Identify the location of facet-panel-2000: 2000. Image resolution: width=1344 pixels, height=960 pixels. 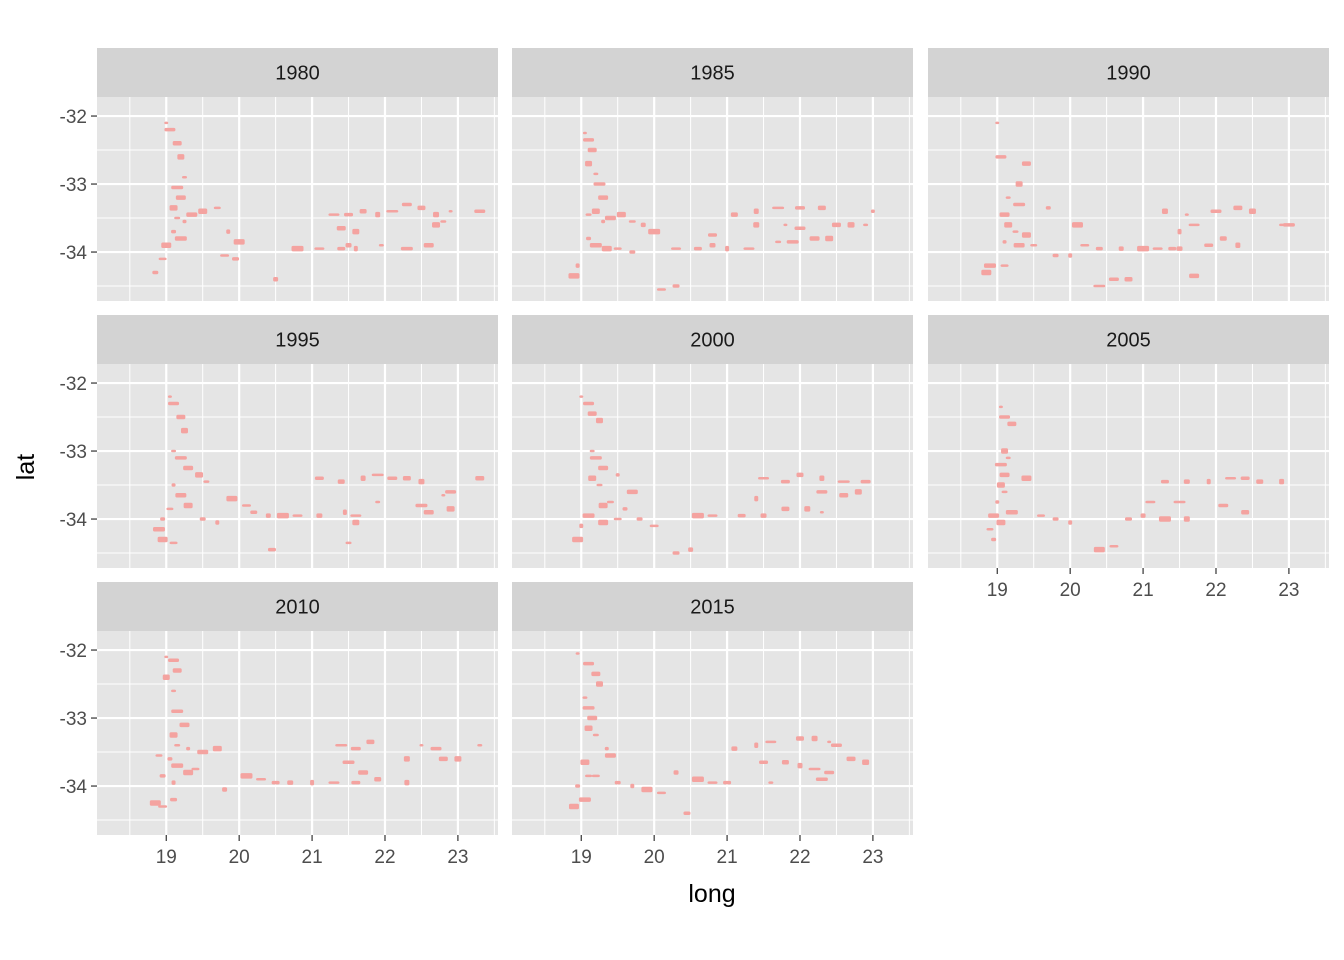
(712, 441).